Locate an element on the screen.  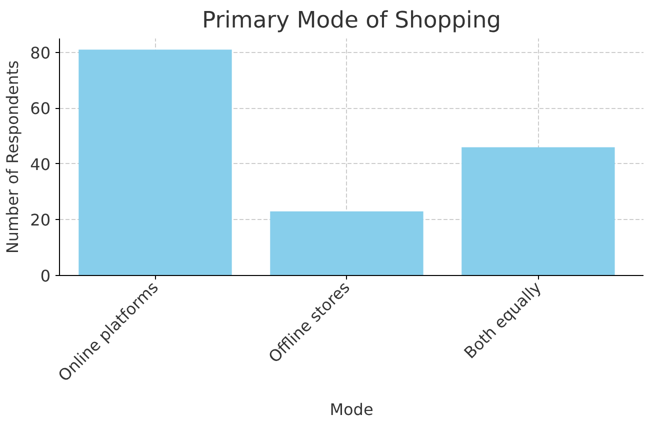
y-tick-label: 0 is located at coordinates (45, 276).